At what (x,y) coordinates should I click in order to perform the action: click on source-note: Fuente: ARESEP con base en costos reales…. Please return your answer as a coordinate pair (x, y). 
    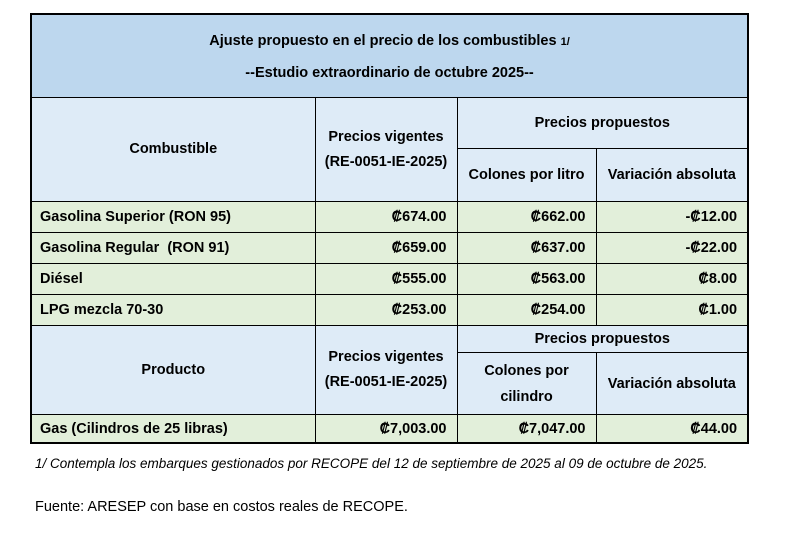
    Looking at the image, I should click on (221, 507).